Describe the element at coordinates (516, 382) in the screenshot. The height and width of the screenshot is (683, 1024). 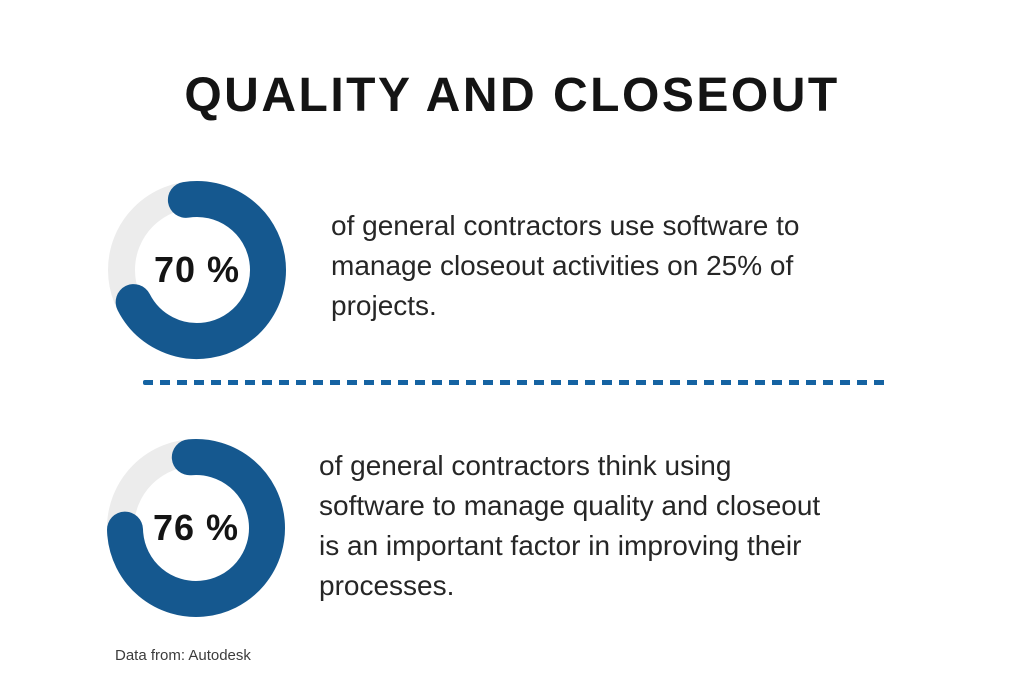
I see `dashed-divider` at that location.